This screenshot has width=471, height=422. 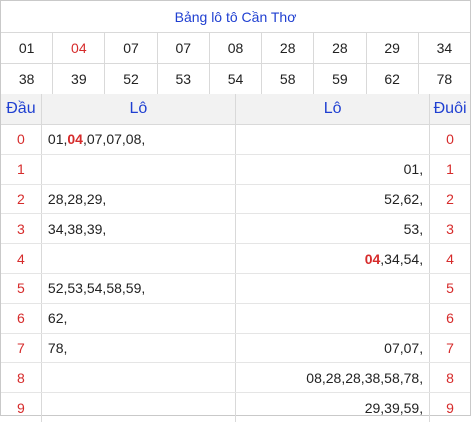 What do you see at coordinates (449, 348) in the screenshot?
I see `duoi-index: 7` at bounding box center [449, 348].